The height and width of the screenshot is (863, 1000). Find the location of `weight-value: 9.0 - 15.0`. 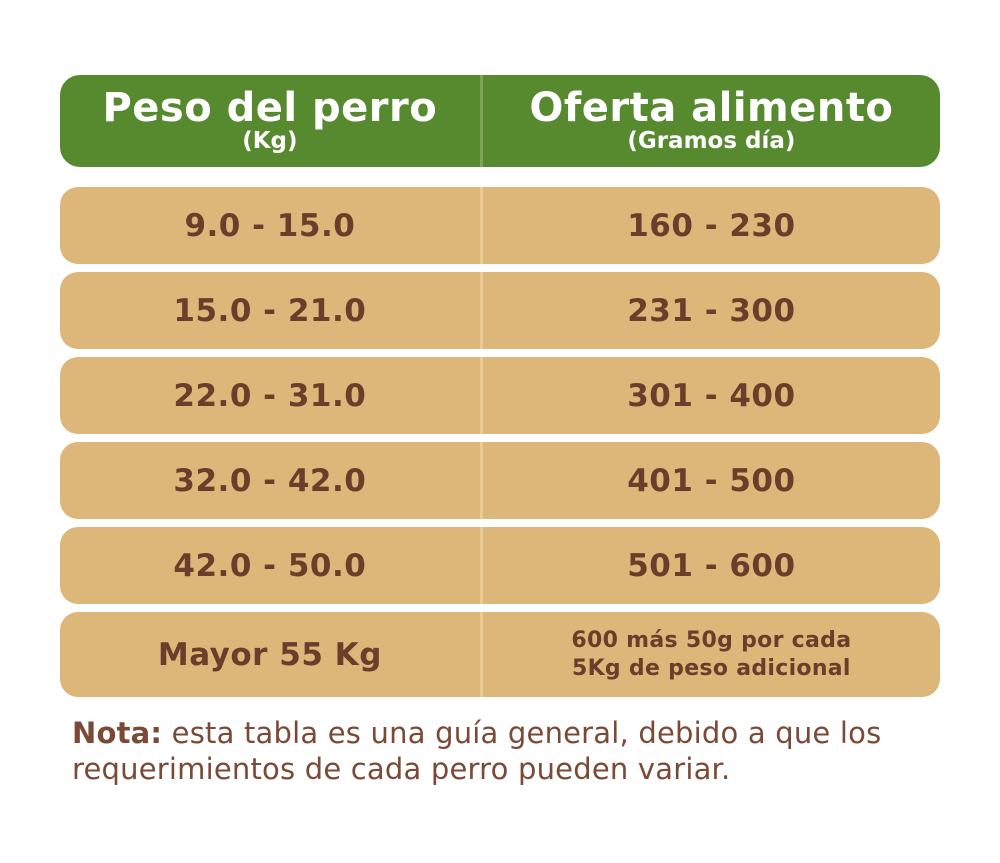

weight-value: 9.0 - 15.0 is located at coordinates (270, 225).